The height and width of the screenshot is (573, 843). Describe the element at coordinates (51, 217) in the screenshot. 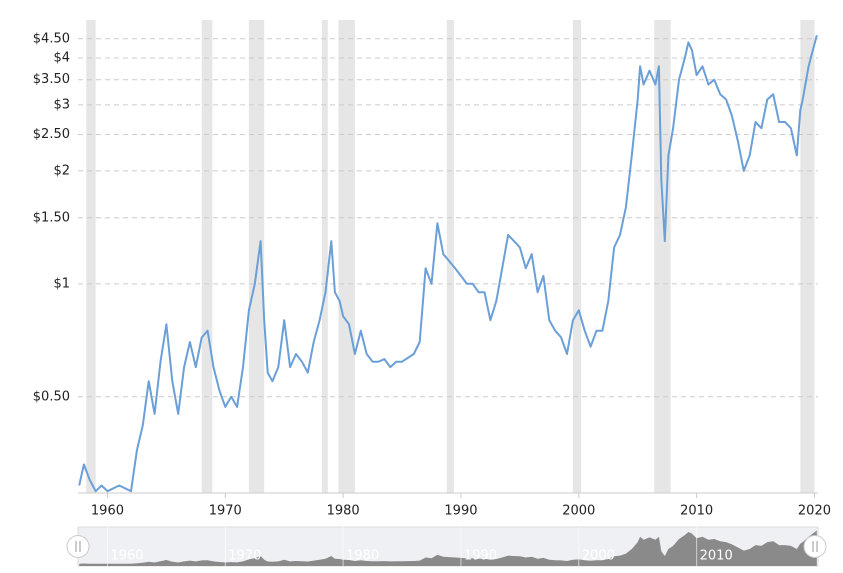

I see `y-tick-label: $1.50` at that location.